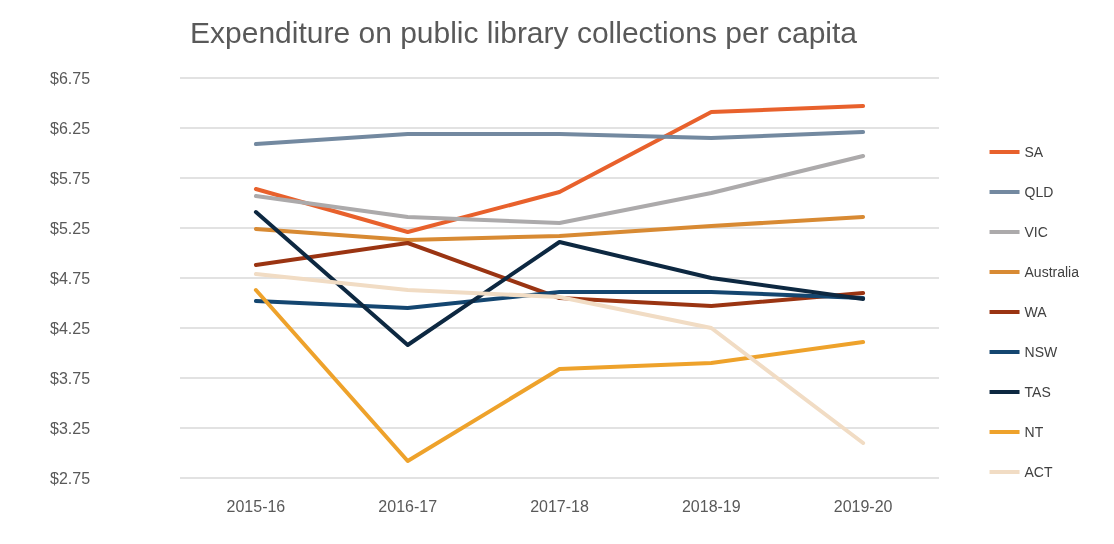  Describe the element at coordinates (408, 506) in the screenshot. I see `x-tick-label: 2016-17` at that location.